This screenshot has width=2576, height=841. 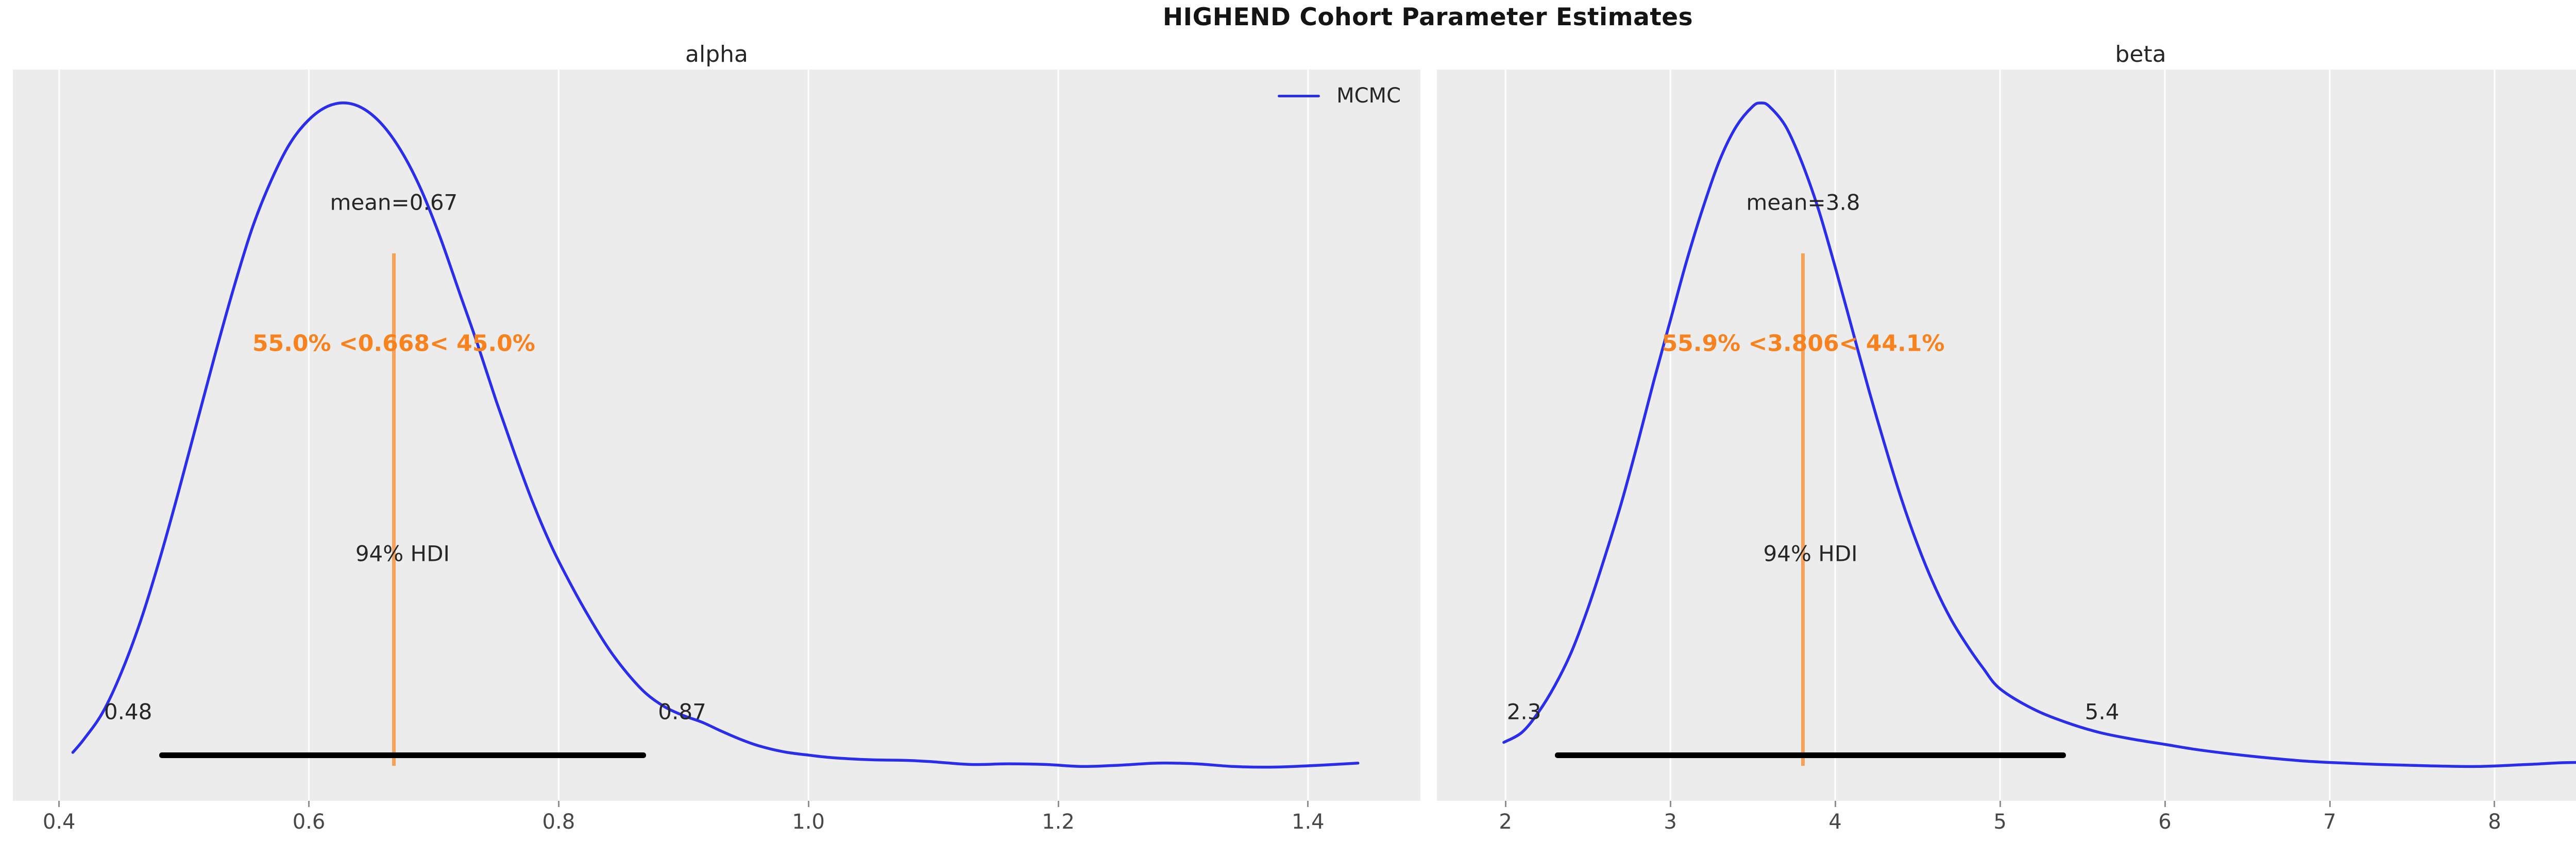 I want to click on x-tick-label: 7, so click(x=2329, y=822).